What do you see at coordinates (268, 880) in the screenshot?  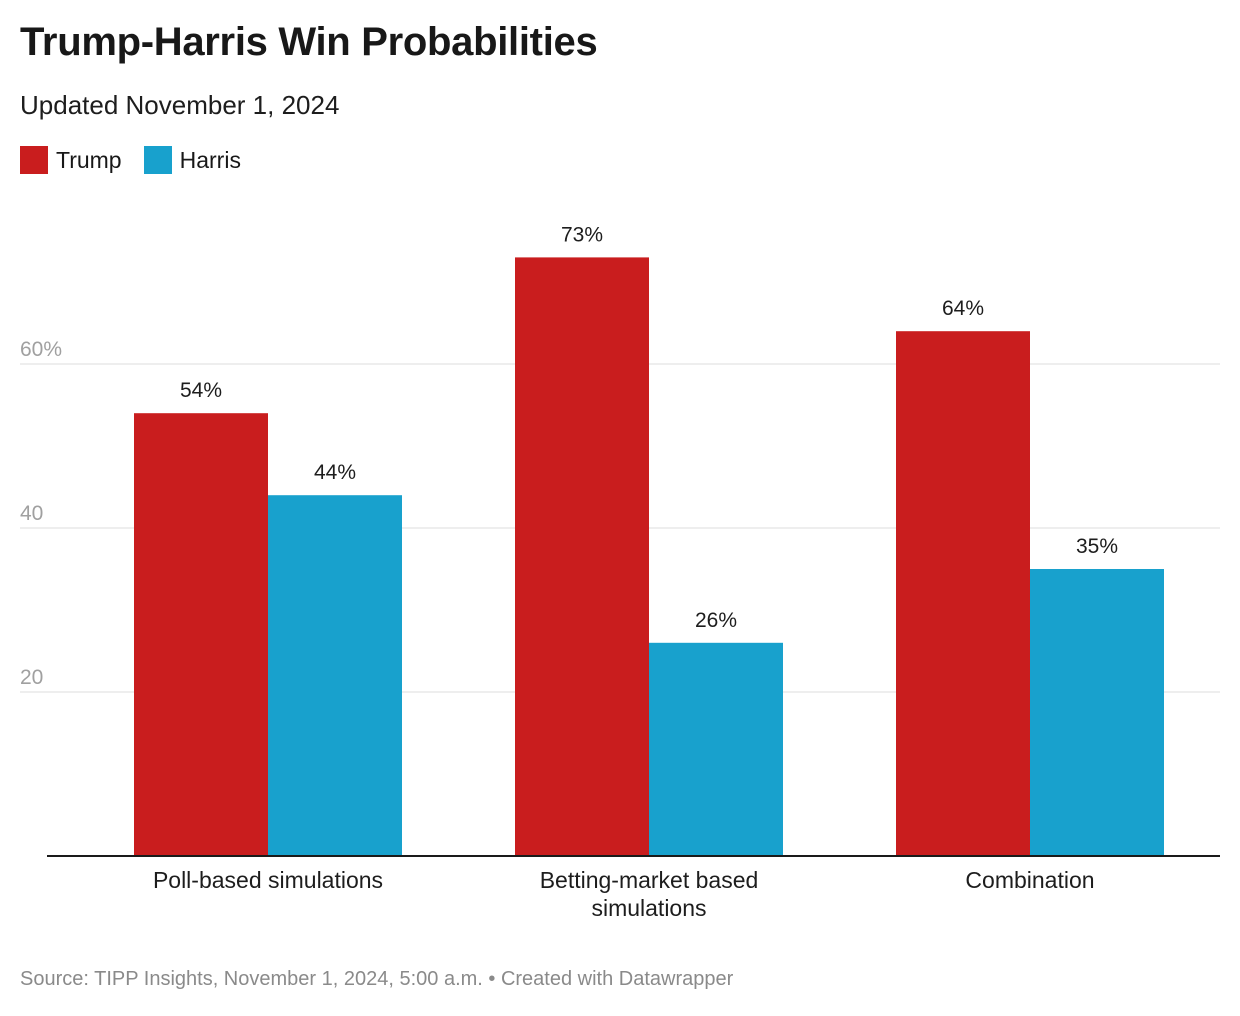 I see `x-tick-label-0-0: Poll-based simulations` at bounding box center [268, 880].